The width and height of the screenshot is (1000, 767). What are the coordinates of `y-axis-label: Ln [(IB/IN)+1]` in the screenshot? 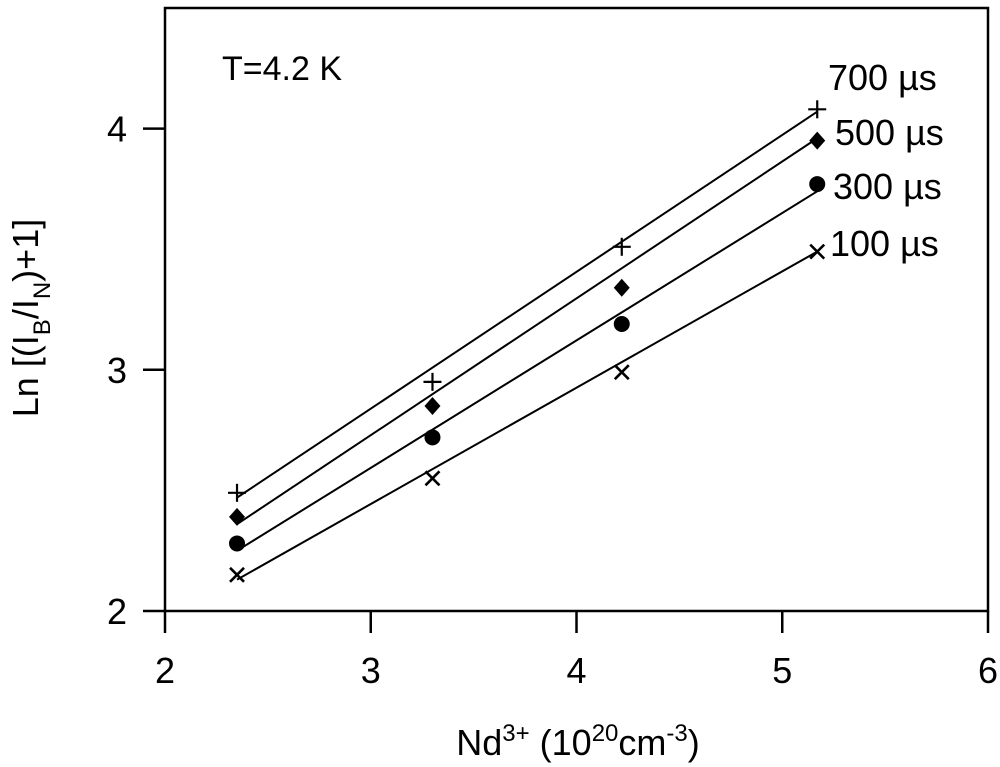 It's located at (30, 318).